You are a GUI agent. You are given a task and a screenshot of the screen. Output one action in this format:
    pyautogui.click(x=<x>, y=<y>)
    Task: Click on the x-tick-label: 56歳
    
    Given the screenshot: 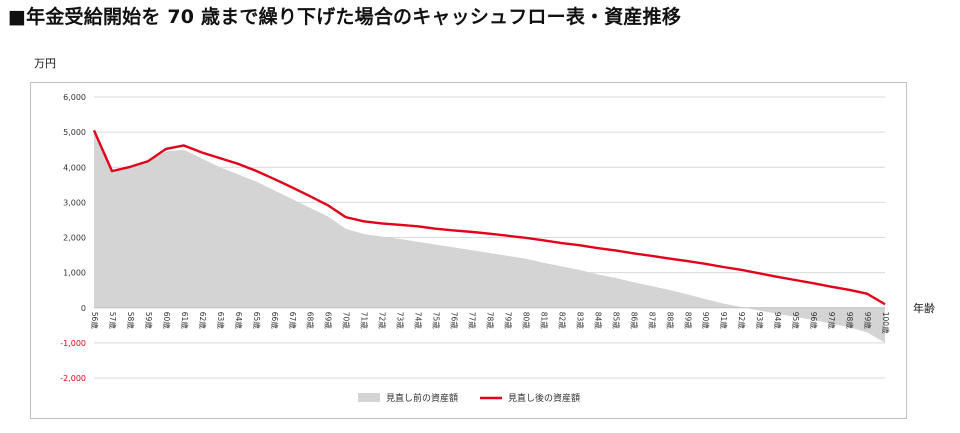 What is the action you would take?
    pyautogui.click(x=95, y=321)
    